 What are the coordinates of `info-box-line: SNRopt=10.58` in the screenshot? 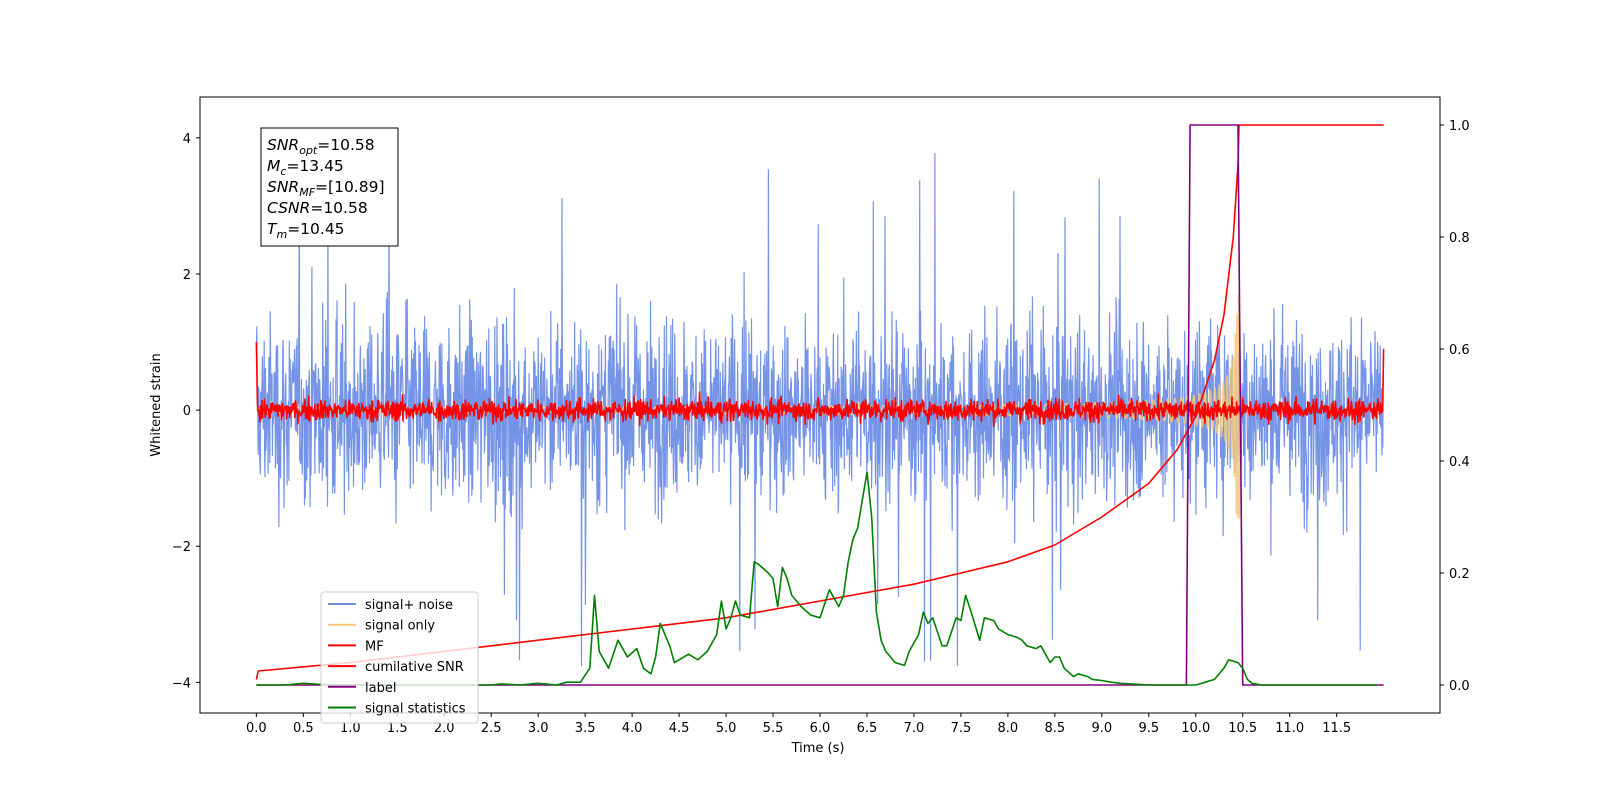 It's located at (321, 146).